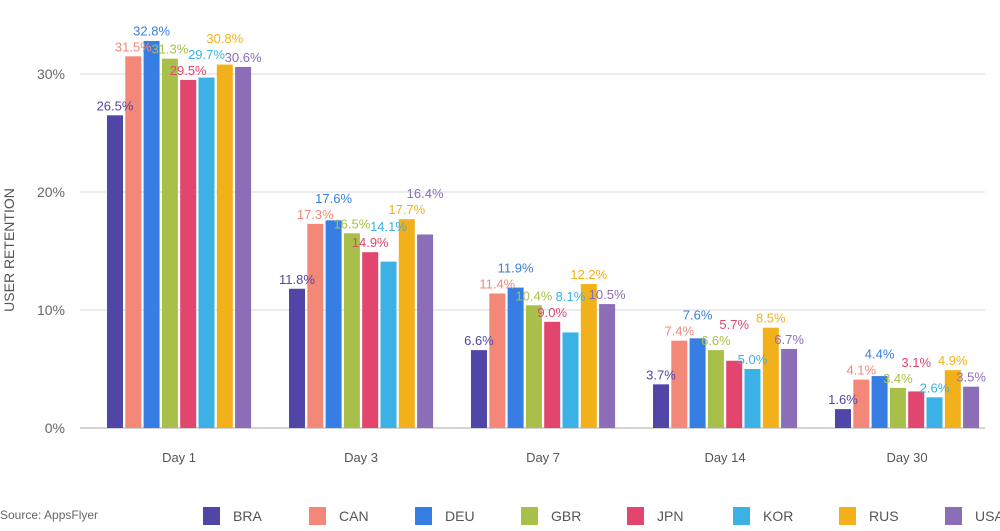  What do you see at coordinates (243, 57) in the screenshot?
I see `data-label: 30.6%` at bounding box center [243, 57].